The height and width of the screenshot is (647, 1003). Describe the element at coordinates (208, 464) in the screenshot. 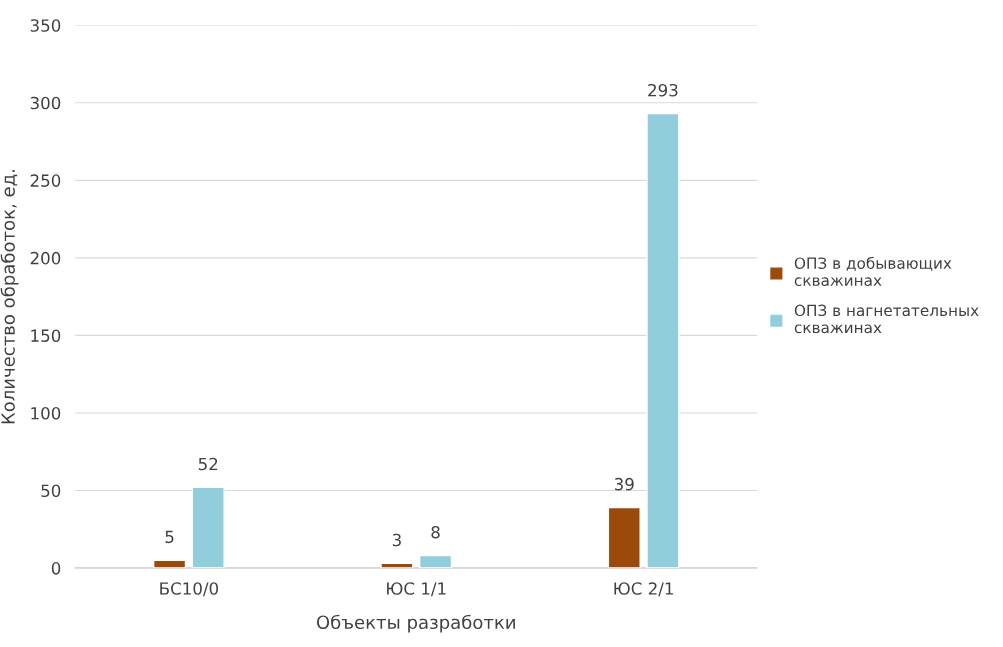

I see `data-label: 52` at that location.